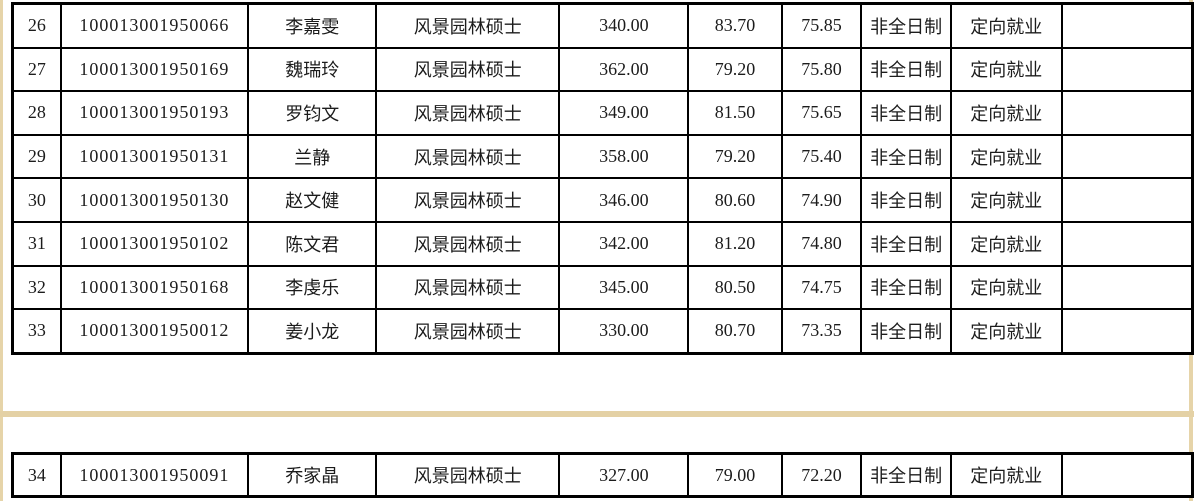 This screenshot has width=1194, height=501. What do you see at coordinates (36, 25) in the screenshot?
I see `cell-no: 26` at bounding box center [36, 25].